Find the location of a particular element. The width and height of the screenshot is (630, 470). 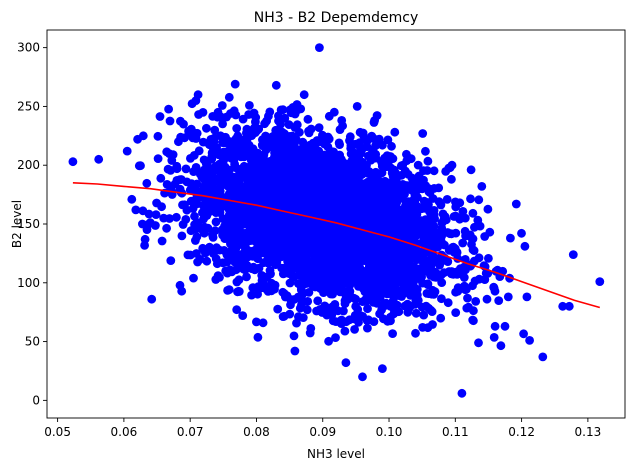

y-axis-ticks: 0 50 100 150 200 250 300 is located at coordinates (32, 224).